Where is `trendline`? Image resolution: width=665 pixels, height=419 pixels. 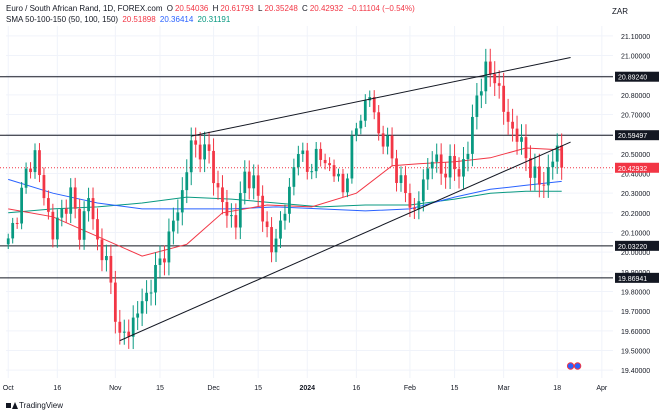
trendline is located at coordinates (381, 97).